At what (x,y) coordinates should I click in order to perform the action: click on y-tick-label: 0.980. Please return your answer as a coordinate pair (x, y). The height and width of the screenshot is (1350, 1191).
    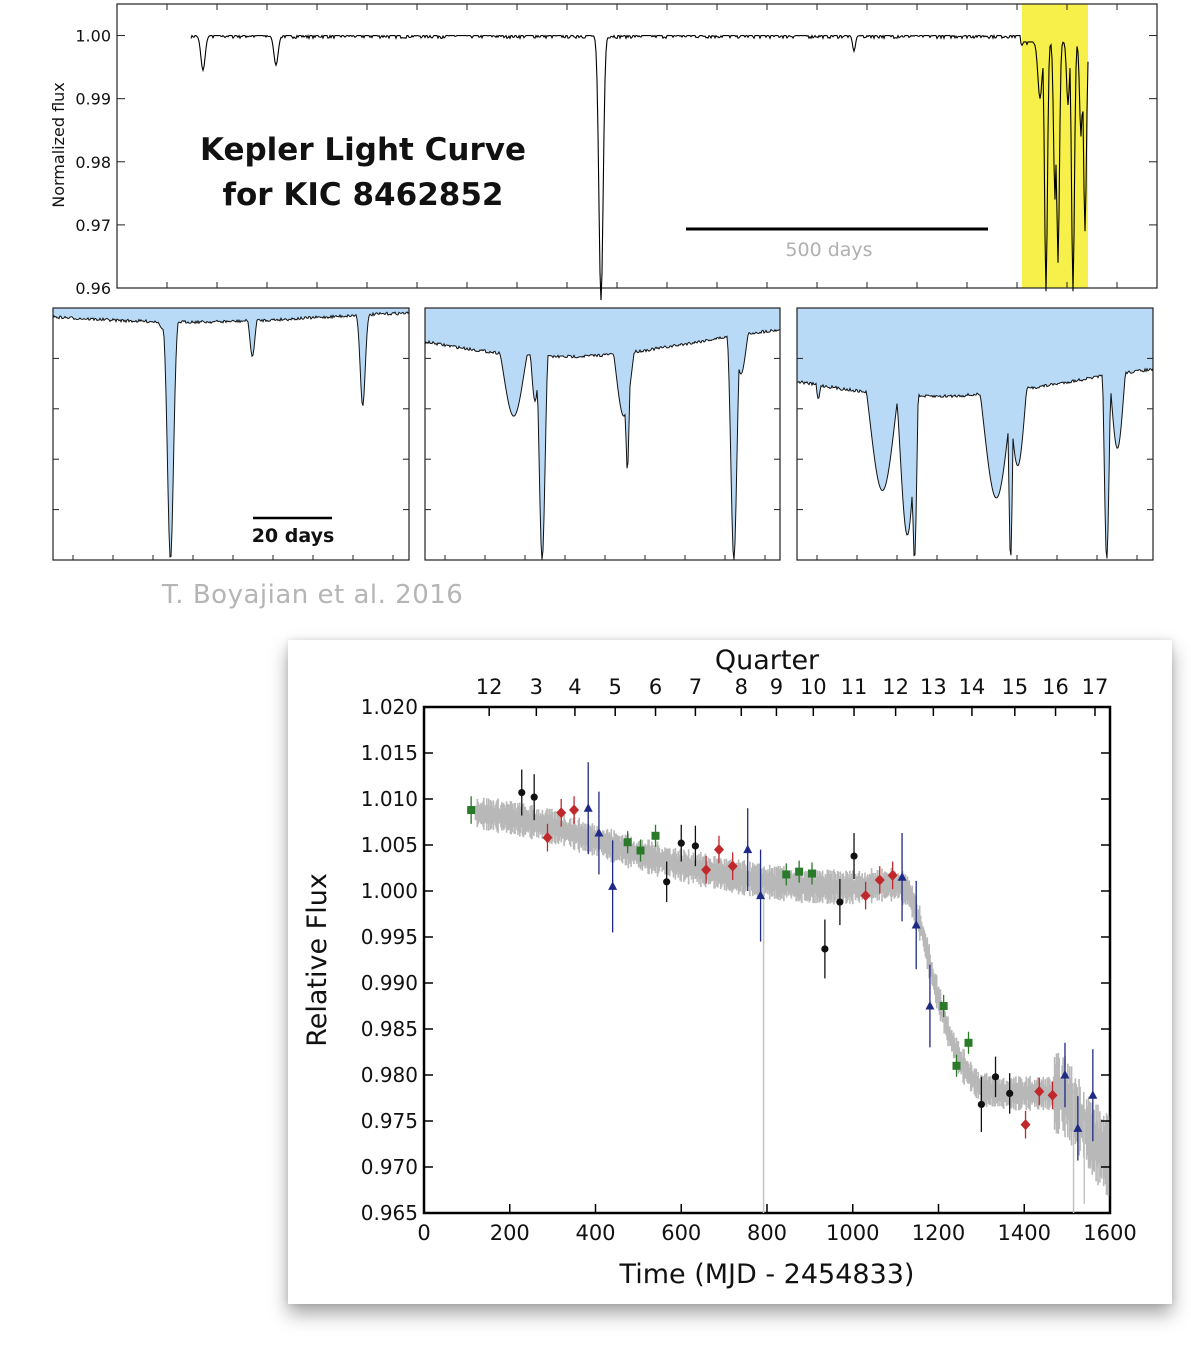
    Looking at the image, I should click on (389, 1075).